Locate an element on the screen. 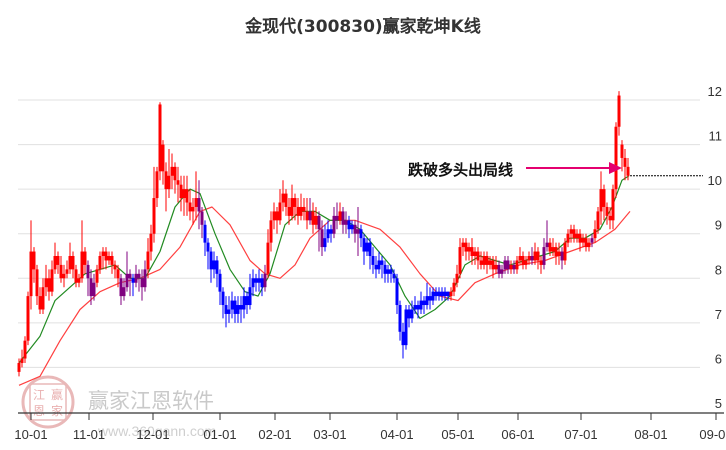 The width and height of the screenshot is (726, 450). watermark-logo-ring is located at coordinates (48, 402).